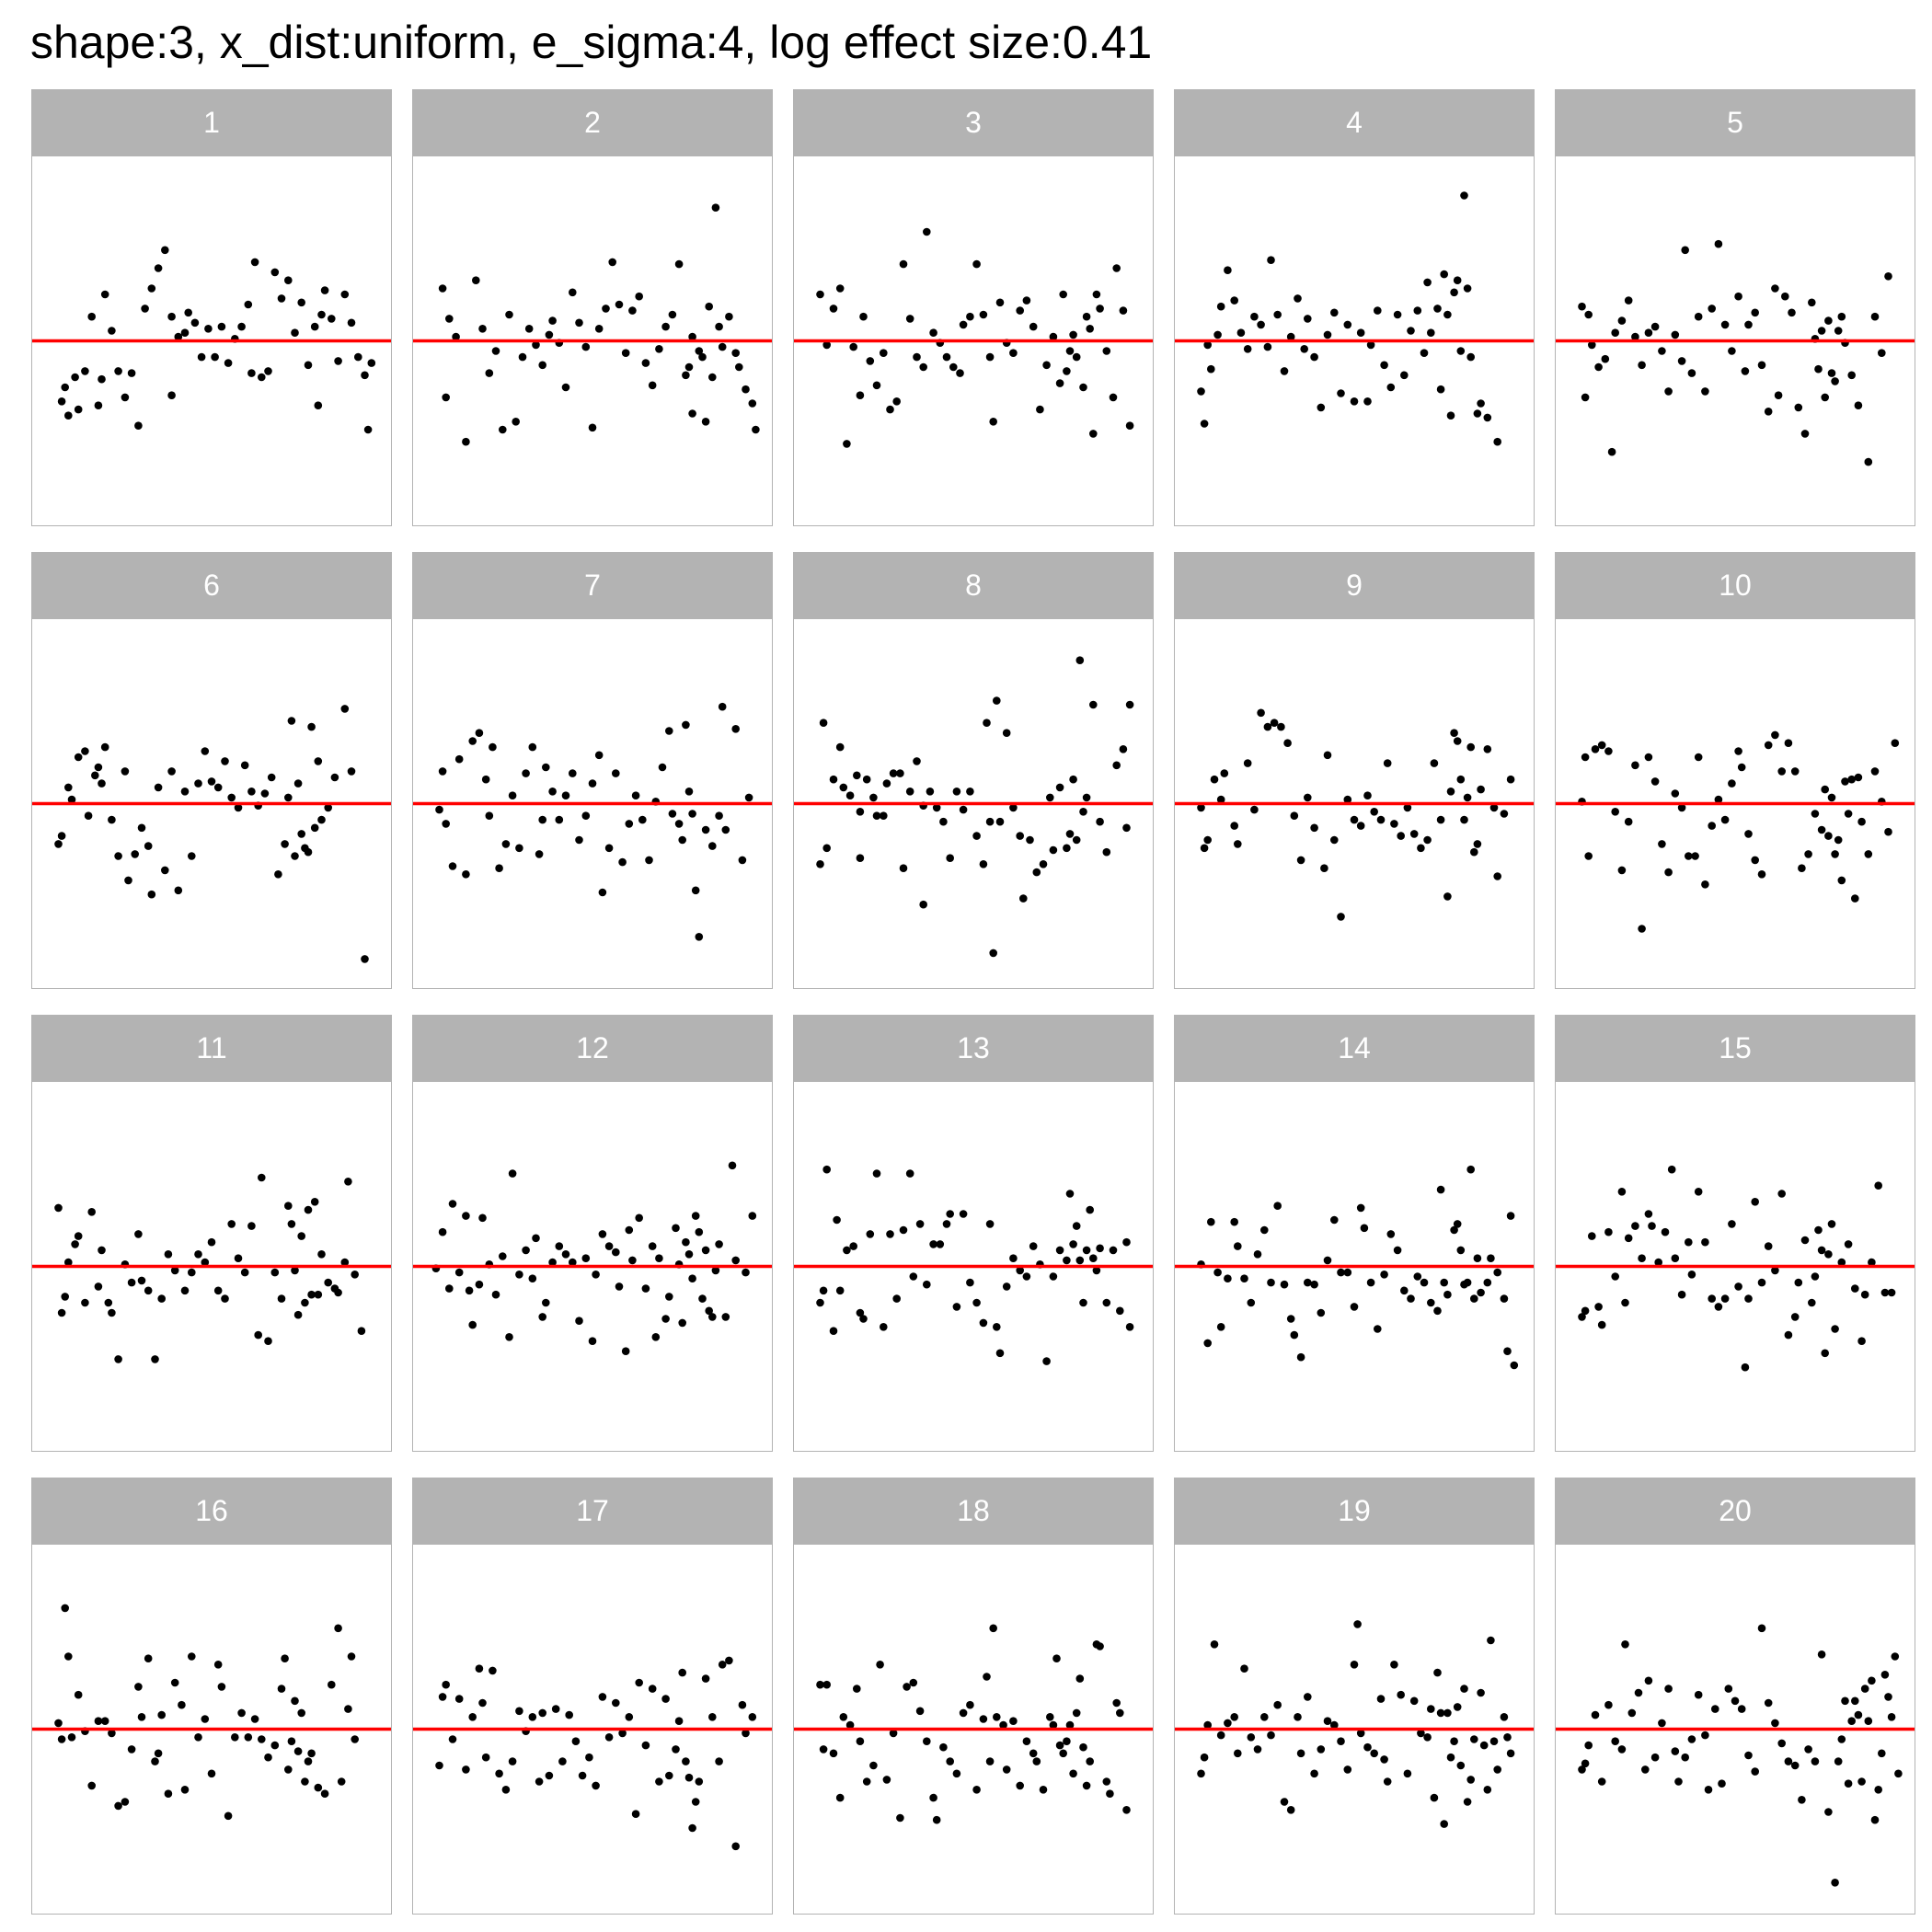 This screenshot has width=1932, height=1932. Describe the element at coordinates (1735, 1511) in the screenshot. I see `facet-strip-label: 20` at that location.